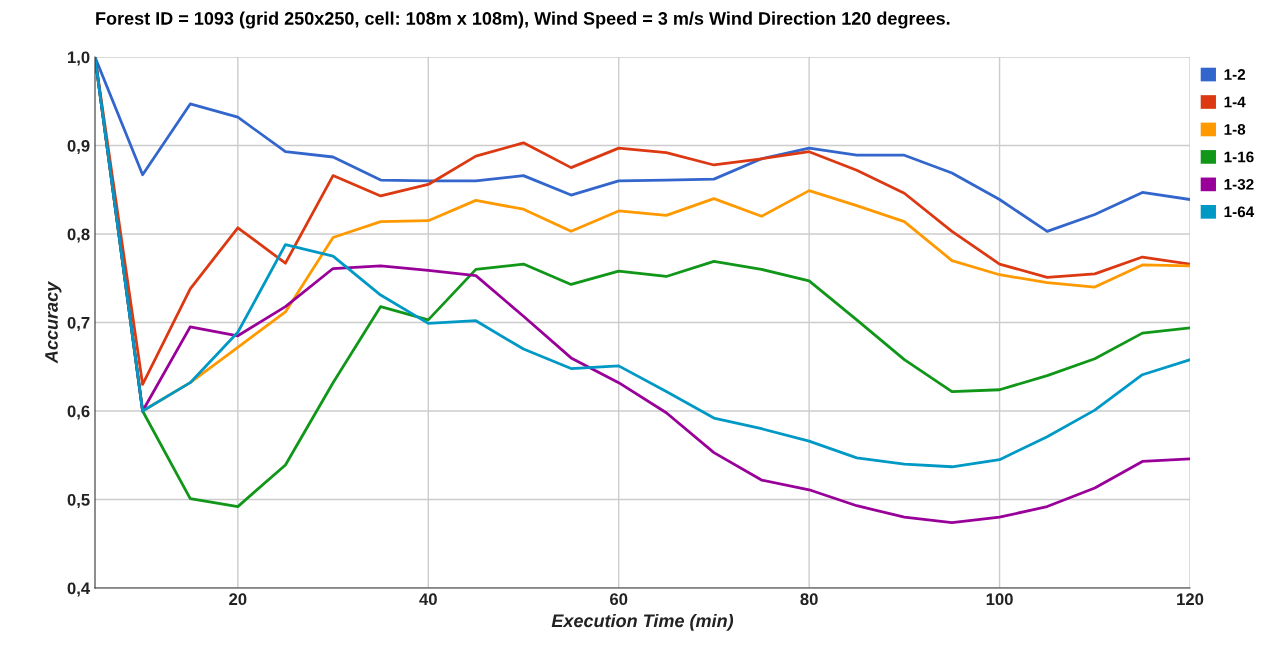  I want to click on y-tick-label: 0,5, so click(78, 501).